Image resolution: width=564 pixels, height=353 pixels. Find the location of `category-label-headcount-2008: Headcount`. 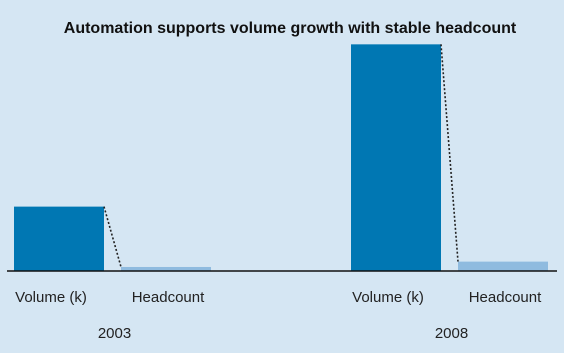

category-label-headcount-2008: Headcount is located at coordinates (505, 297).